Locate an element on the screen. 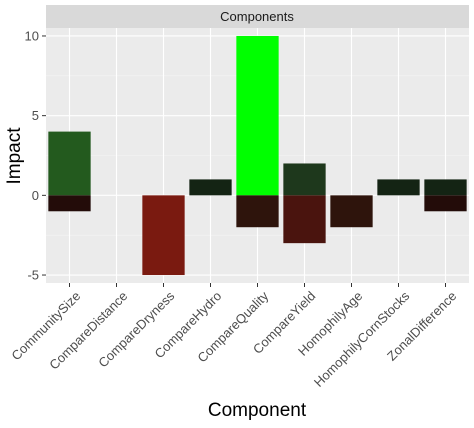 Image resolution: width=474 pixels, height=428 pixels. y-tick-label: 5 is located at coordinates (35, 115).